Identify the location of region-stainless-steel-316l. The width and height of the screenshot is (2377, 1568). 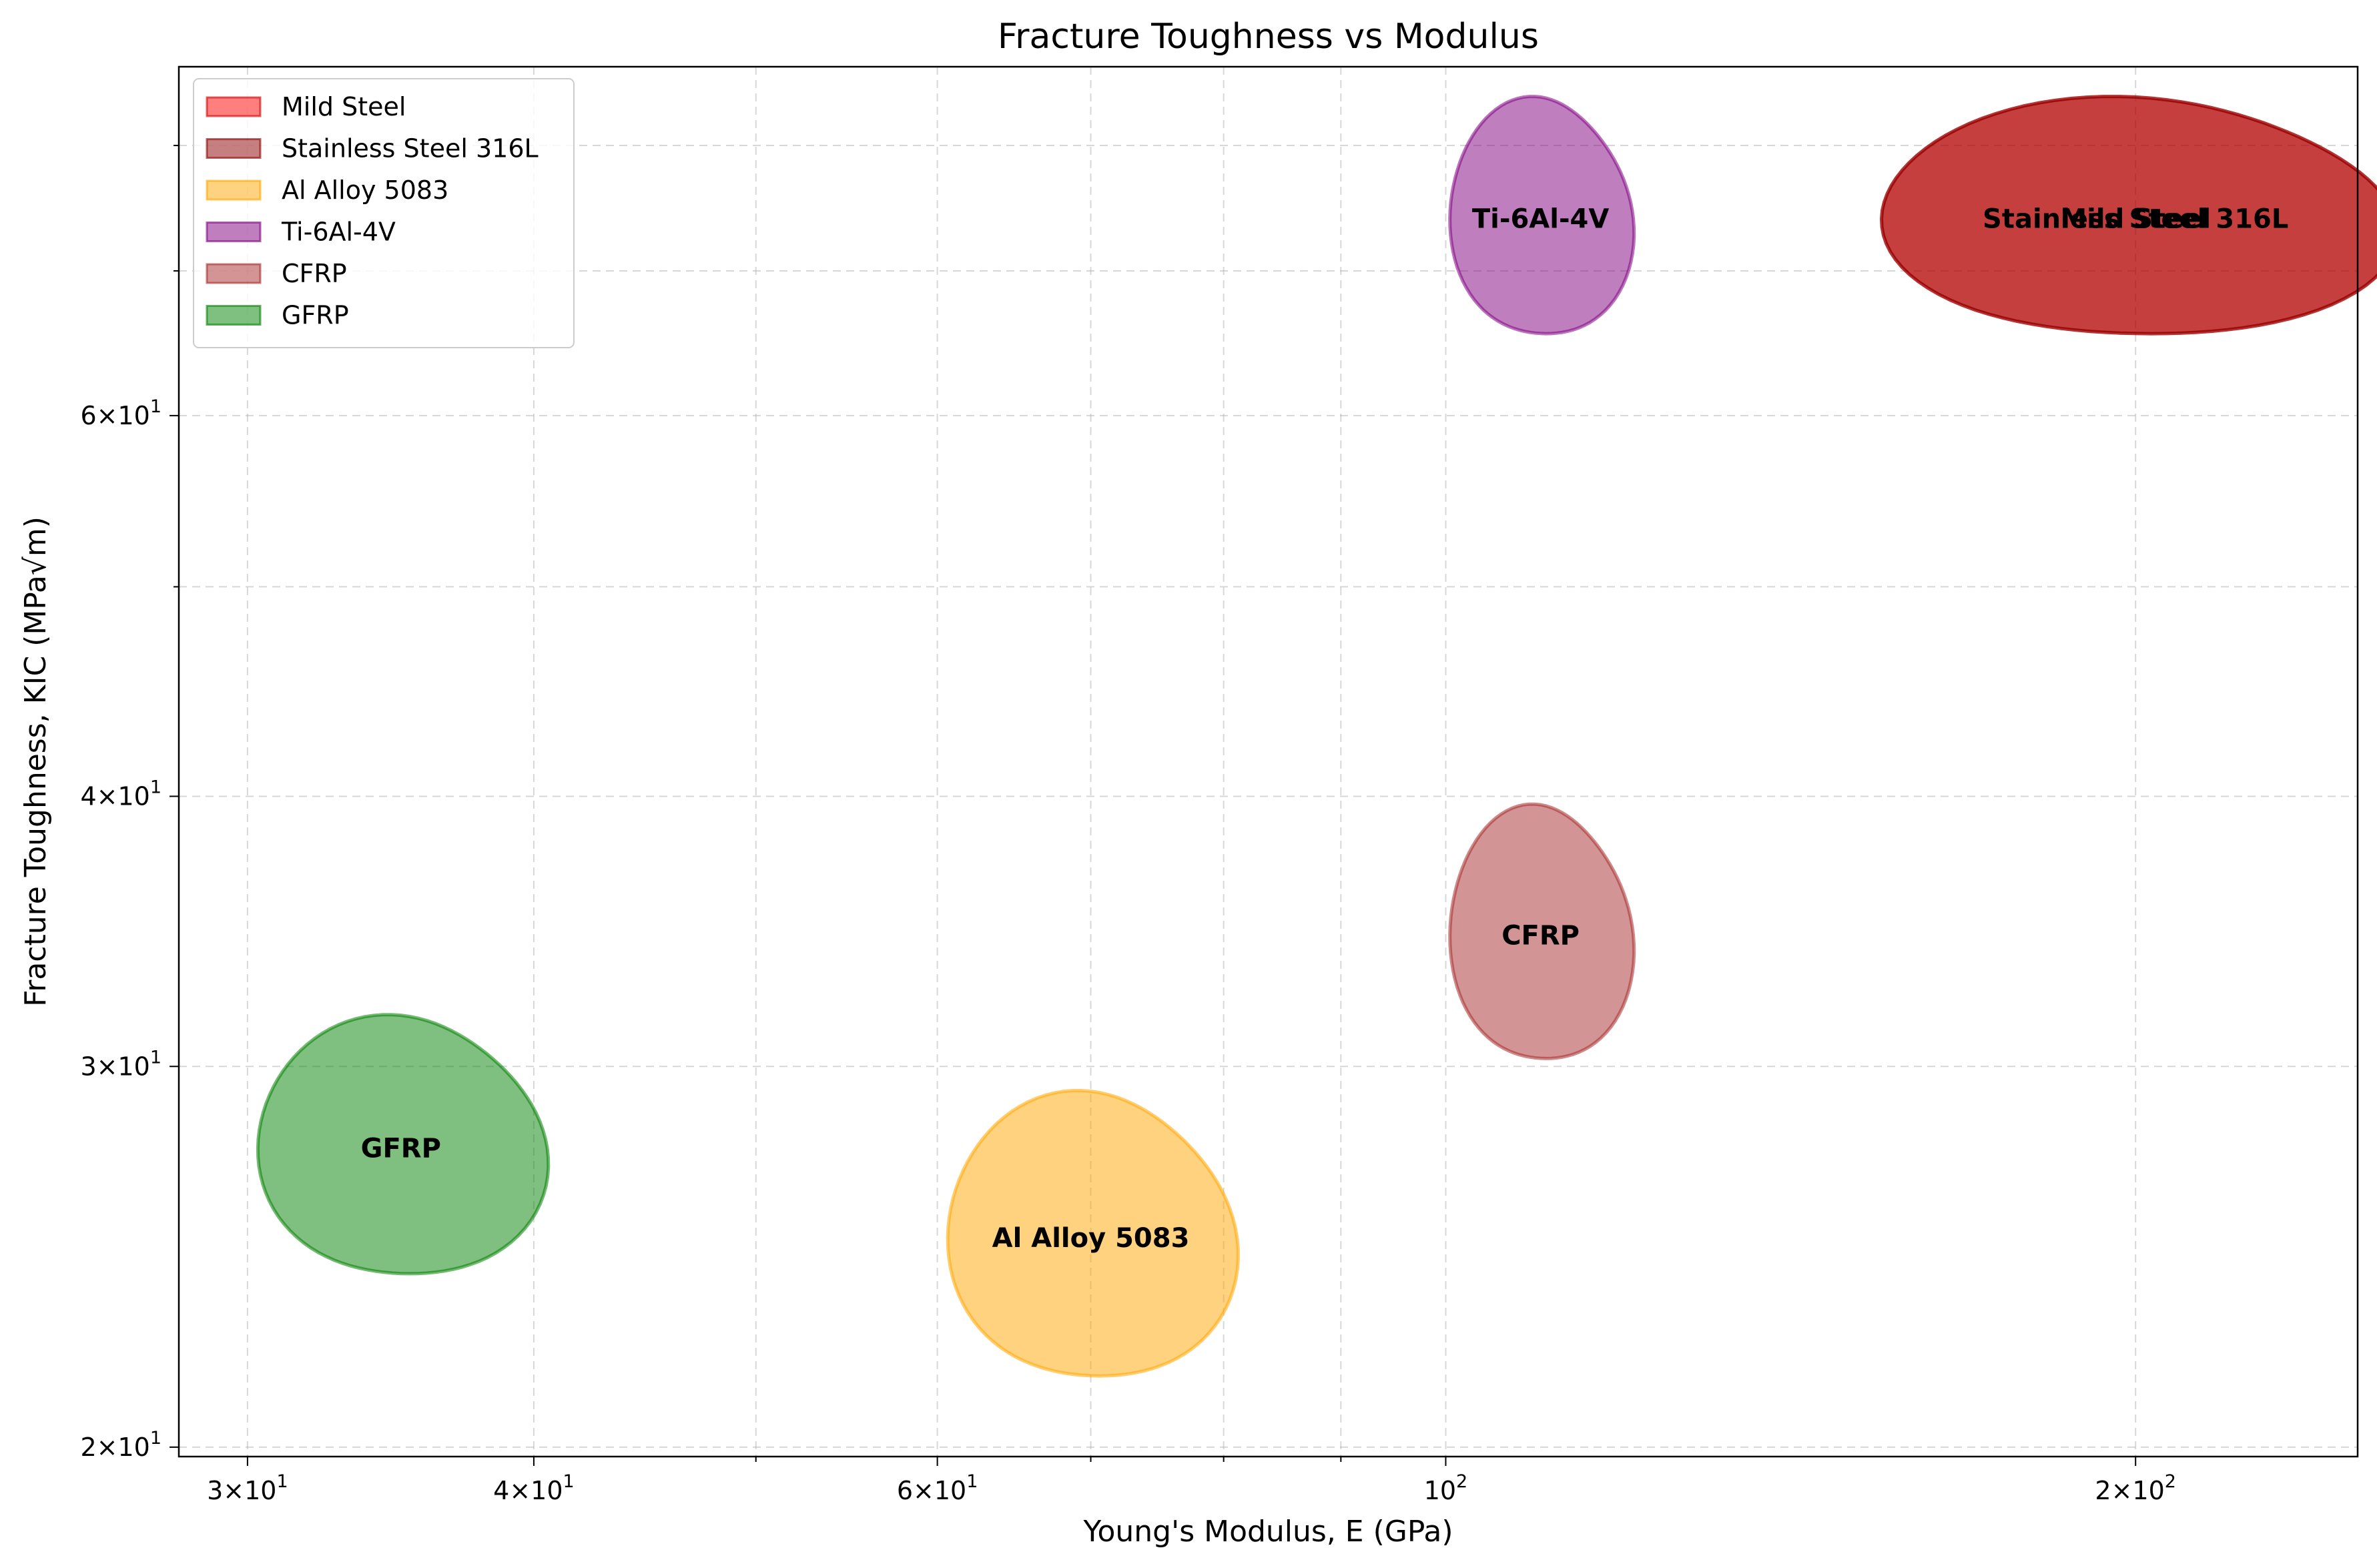
(2128, 216).